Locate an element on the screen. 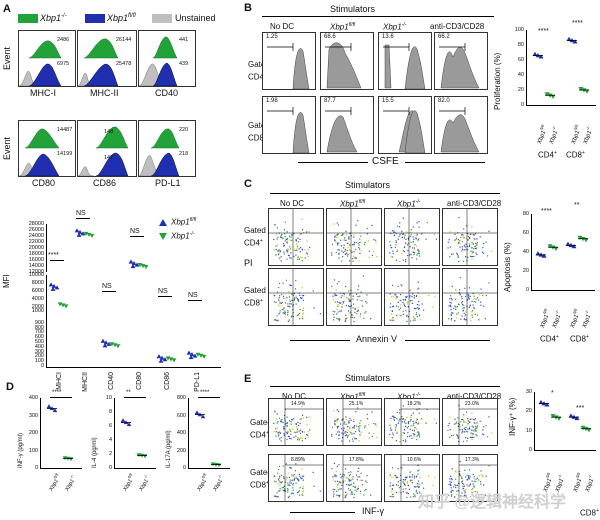  cytokine-plot is located at coordinates (208, 439).